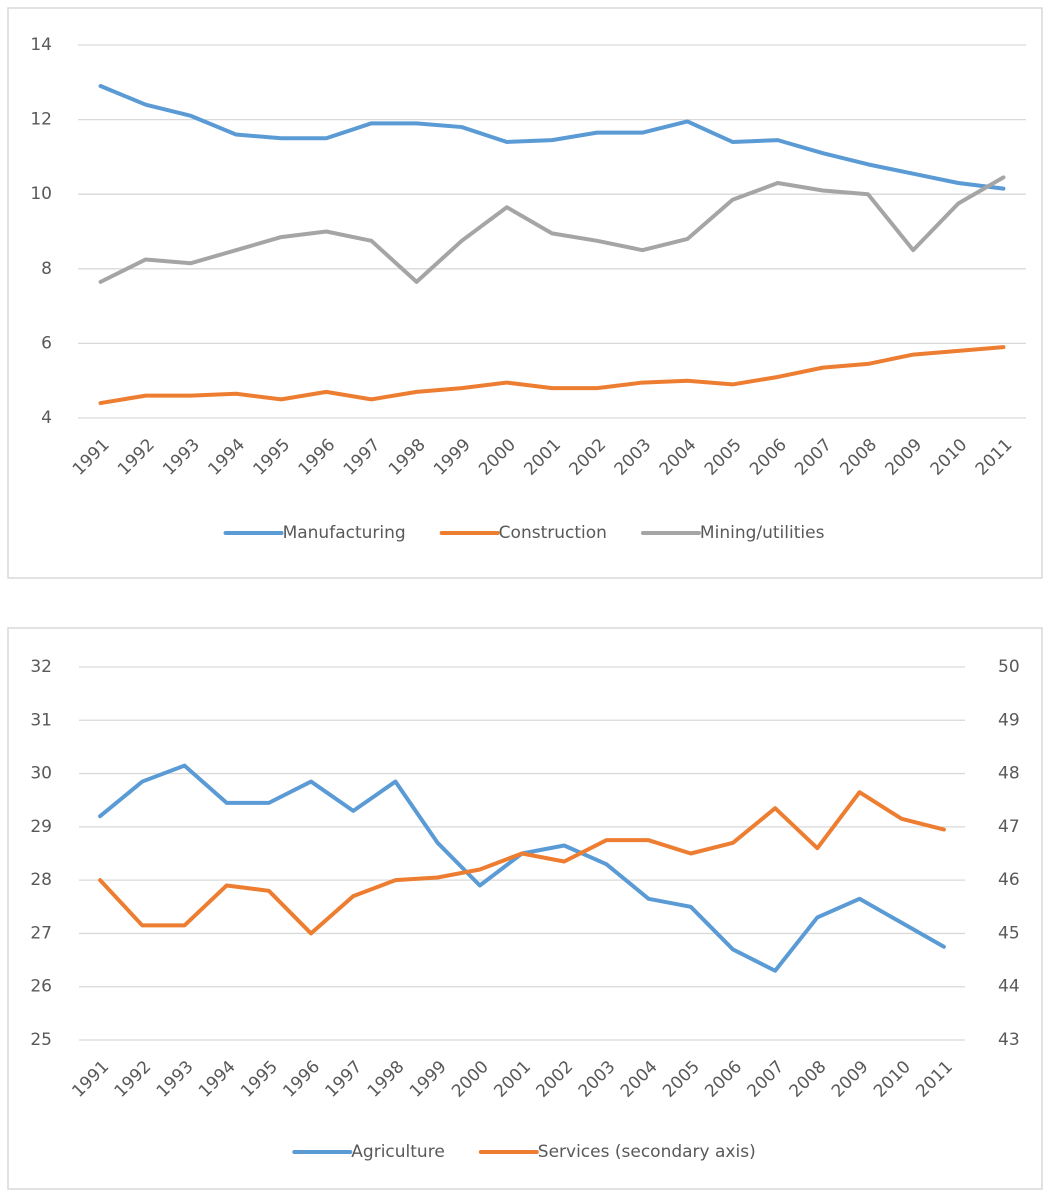 The height and width of the screenshot is (1191, 1044). Describe the element at coordinates (1009, 774) in the screenshot. I see `y2-tick-label: 48` at that location.